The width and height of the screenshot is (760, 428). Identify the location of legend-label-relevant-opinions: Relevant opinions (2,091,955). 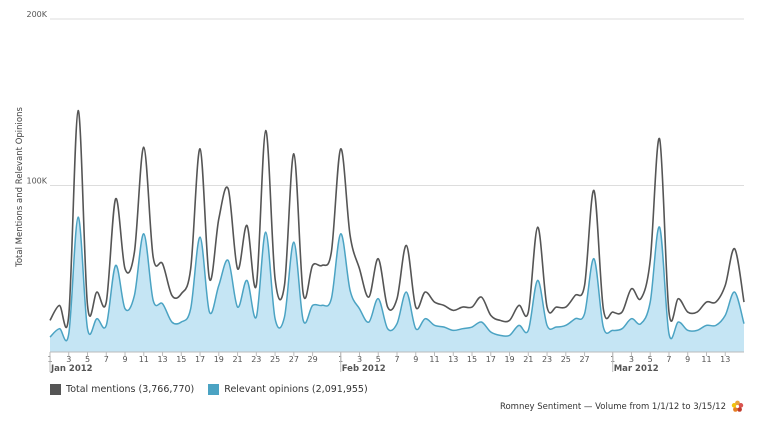
(296, 389).